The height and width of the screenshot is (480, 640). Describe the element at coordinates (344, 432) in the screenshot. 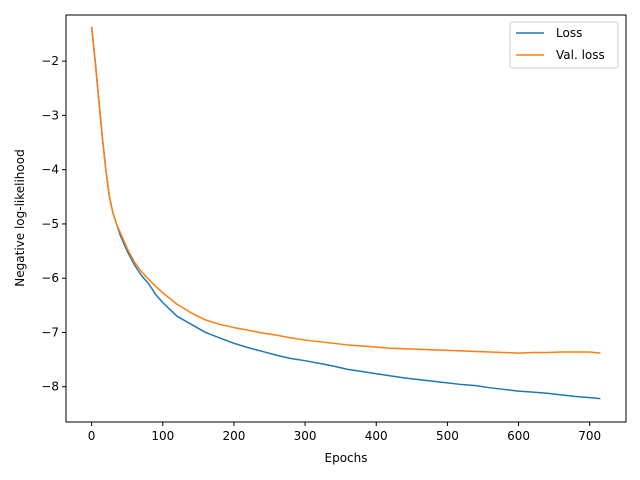

I see `x-axis: 0 100 200 300 400 500 600 700` at that location.